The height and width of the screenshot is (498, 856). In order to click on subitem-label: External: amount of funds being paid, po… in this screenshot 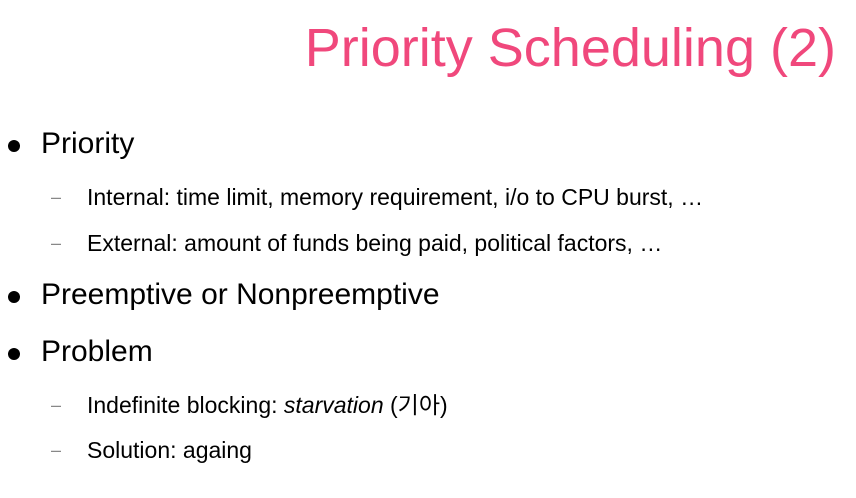, I will do `click(375, 243)`.